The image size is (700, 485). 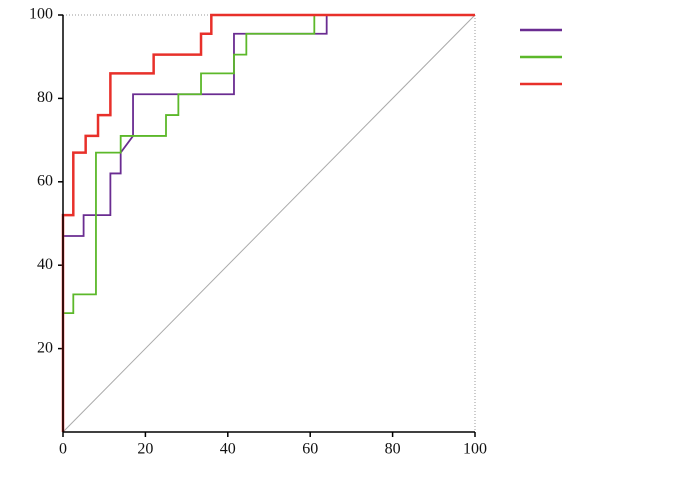 I want to click on x-tick-label: 0, so click(x=63, y=449).